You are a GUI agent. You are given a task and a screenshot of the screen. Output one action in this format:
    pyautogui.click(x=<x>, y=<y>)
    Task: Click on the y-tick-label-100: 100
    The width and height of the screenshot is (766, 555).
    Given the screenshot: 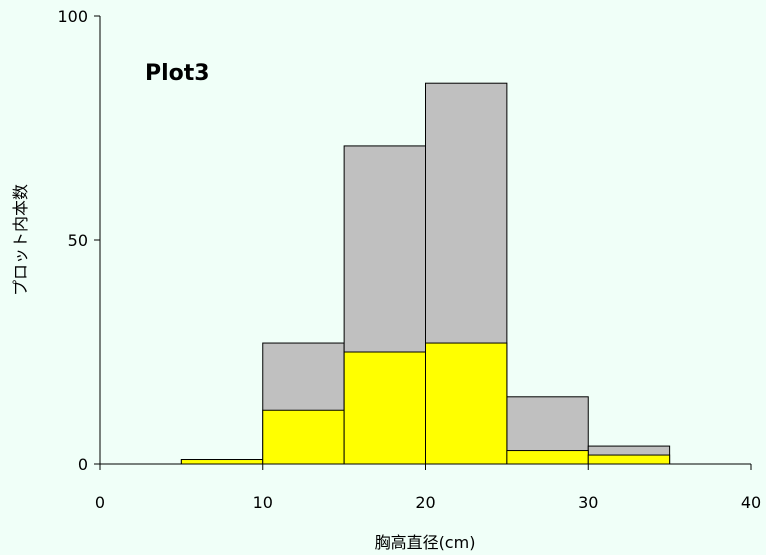 What is the action you would take?
    pyautogui.click(x=72, y=16)
    